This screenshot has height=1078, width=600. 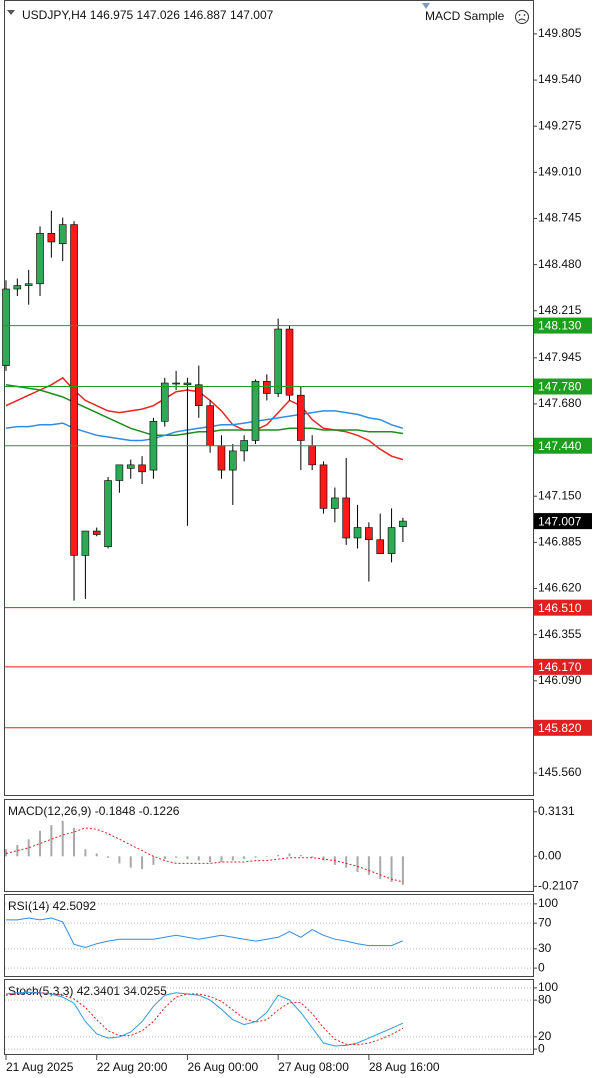 What do you see at coordinates (222, 1067) in the screenshot?
I see `x-tick-label: 26 Aug 00:00` at bounding box center [222, 1067].